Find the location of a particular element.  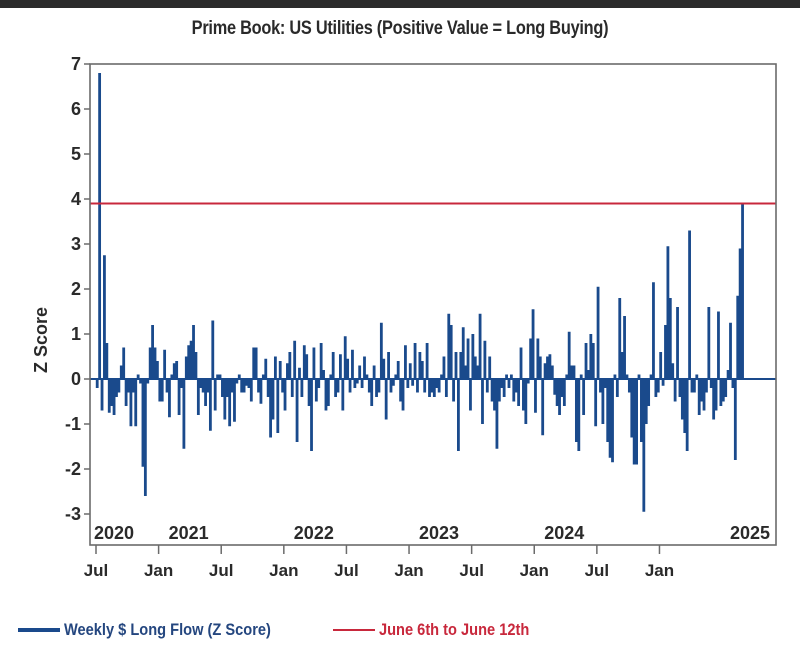

x-ticks-group: Jul Jan Jul Jan Jul Jan Jul Jan Jul Jan is located at coordinates (379, 562).